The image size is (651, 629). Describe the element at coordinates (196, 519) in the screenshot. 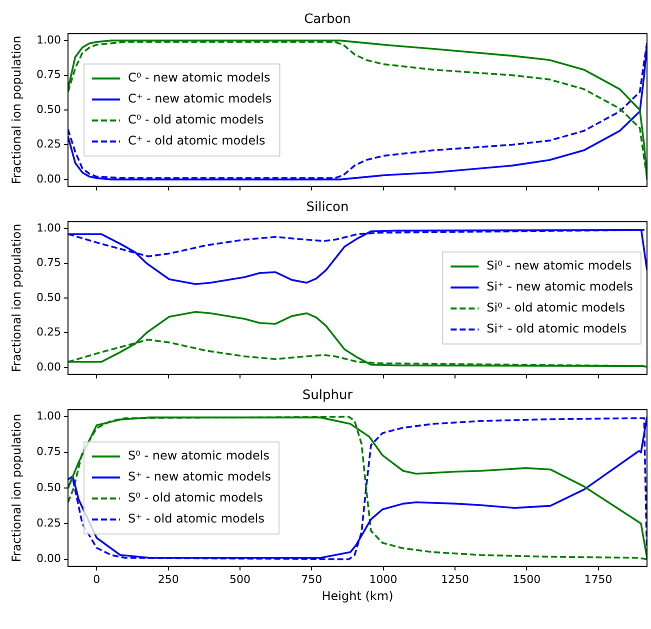

I see `legend-label: S⁺ - old atomic models` at that location.